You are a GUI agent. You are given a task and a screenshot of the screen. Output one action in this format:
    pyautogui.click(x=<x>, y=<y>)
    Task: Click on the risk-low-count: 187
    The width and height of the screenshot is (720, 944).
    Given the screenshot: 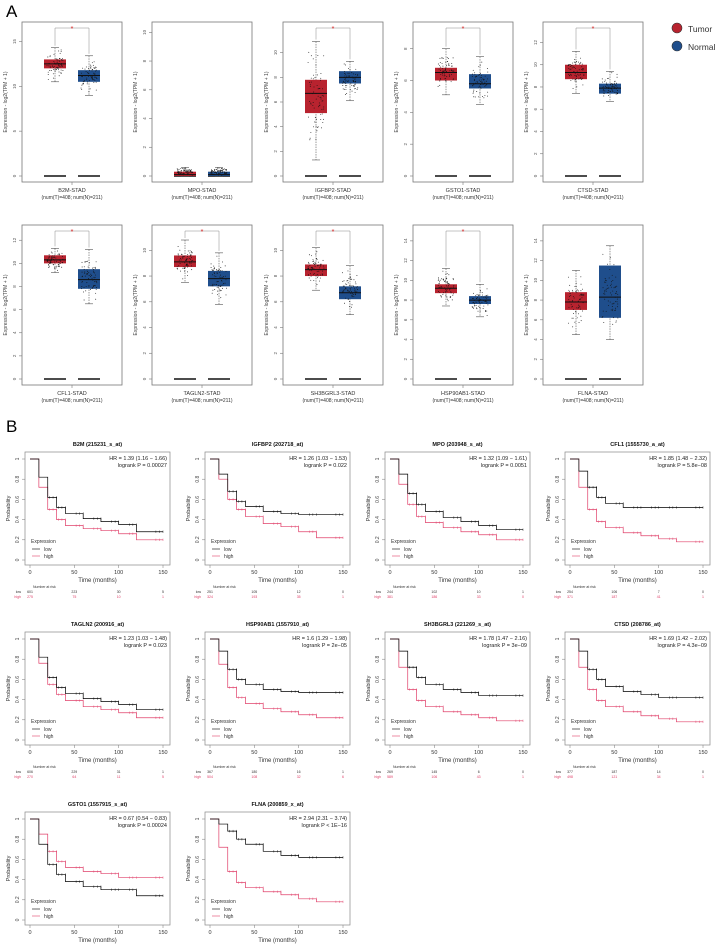 What is the action you would take?
    pyautogui.click(x=614, y=772)
    